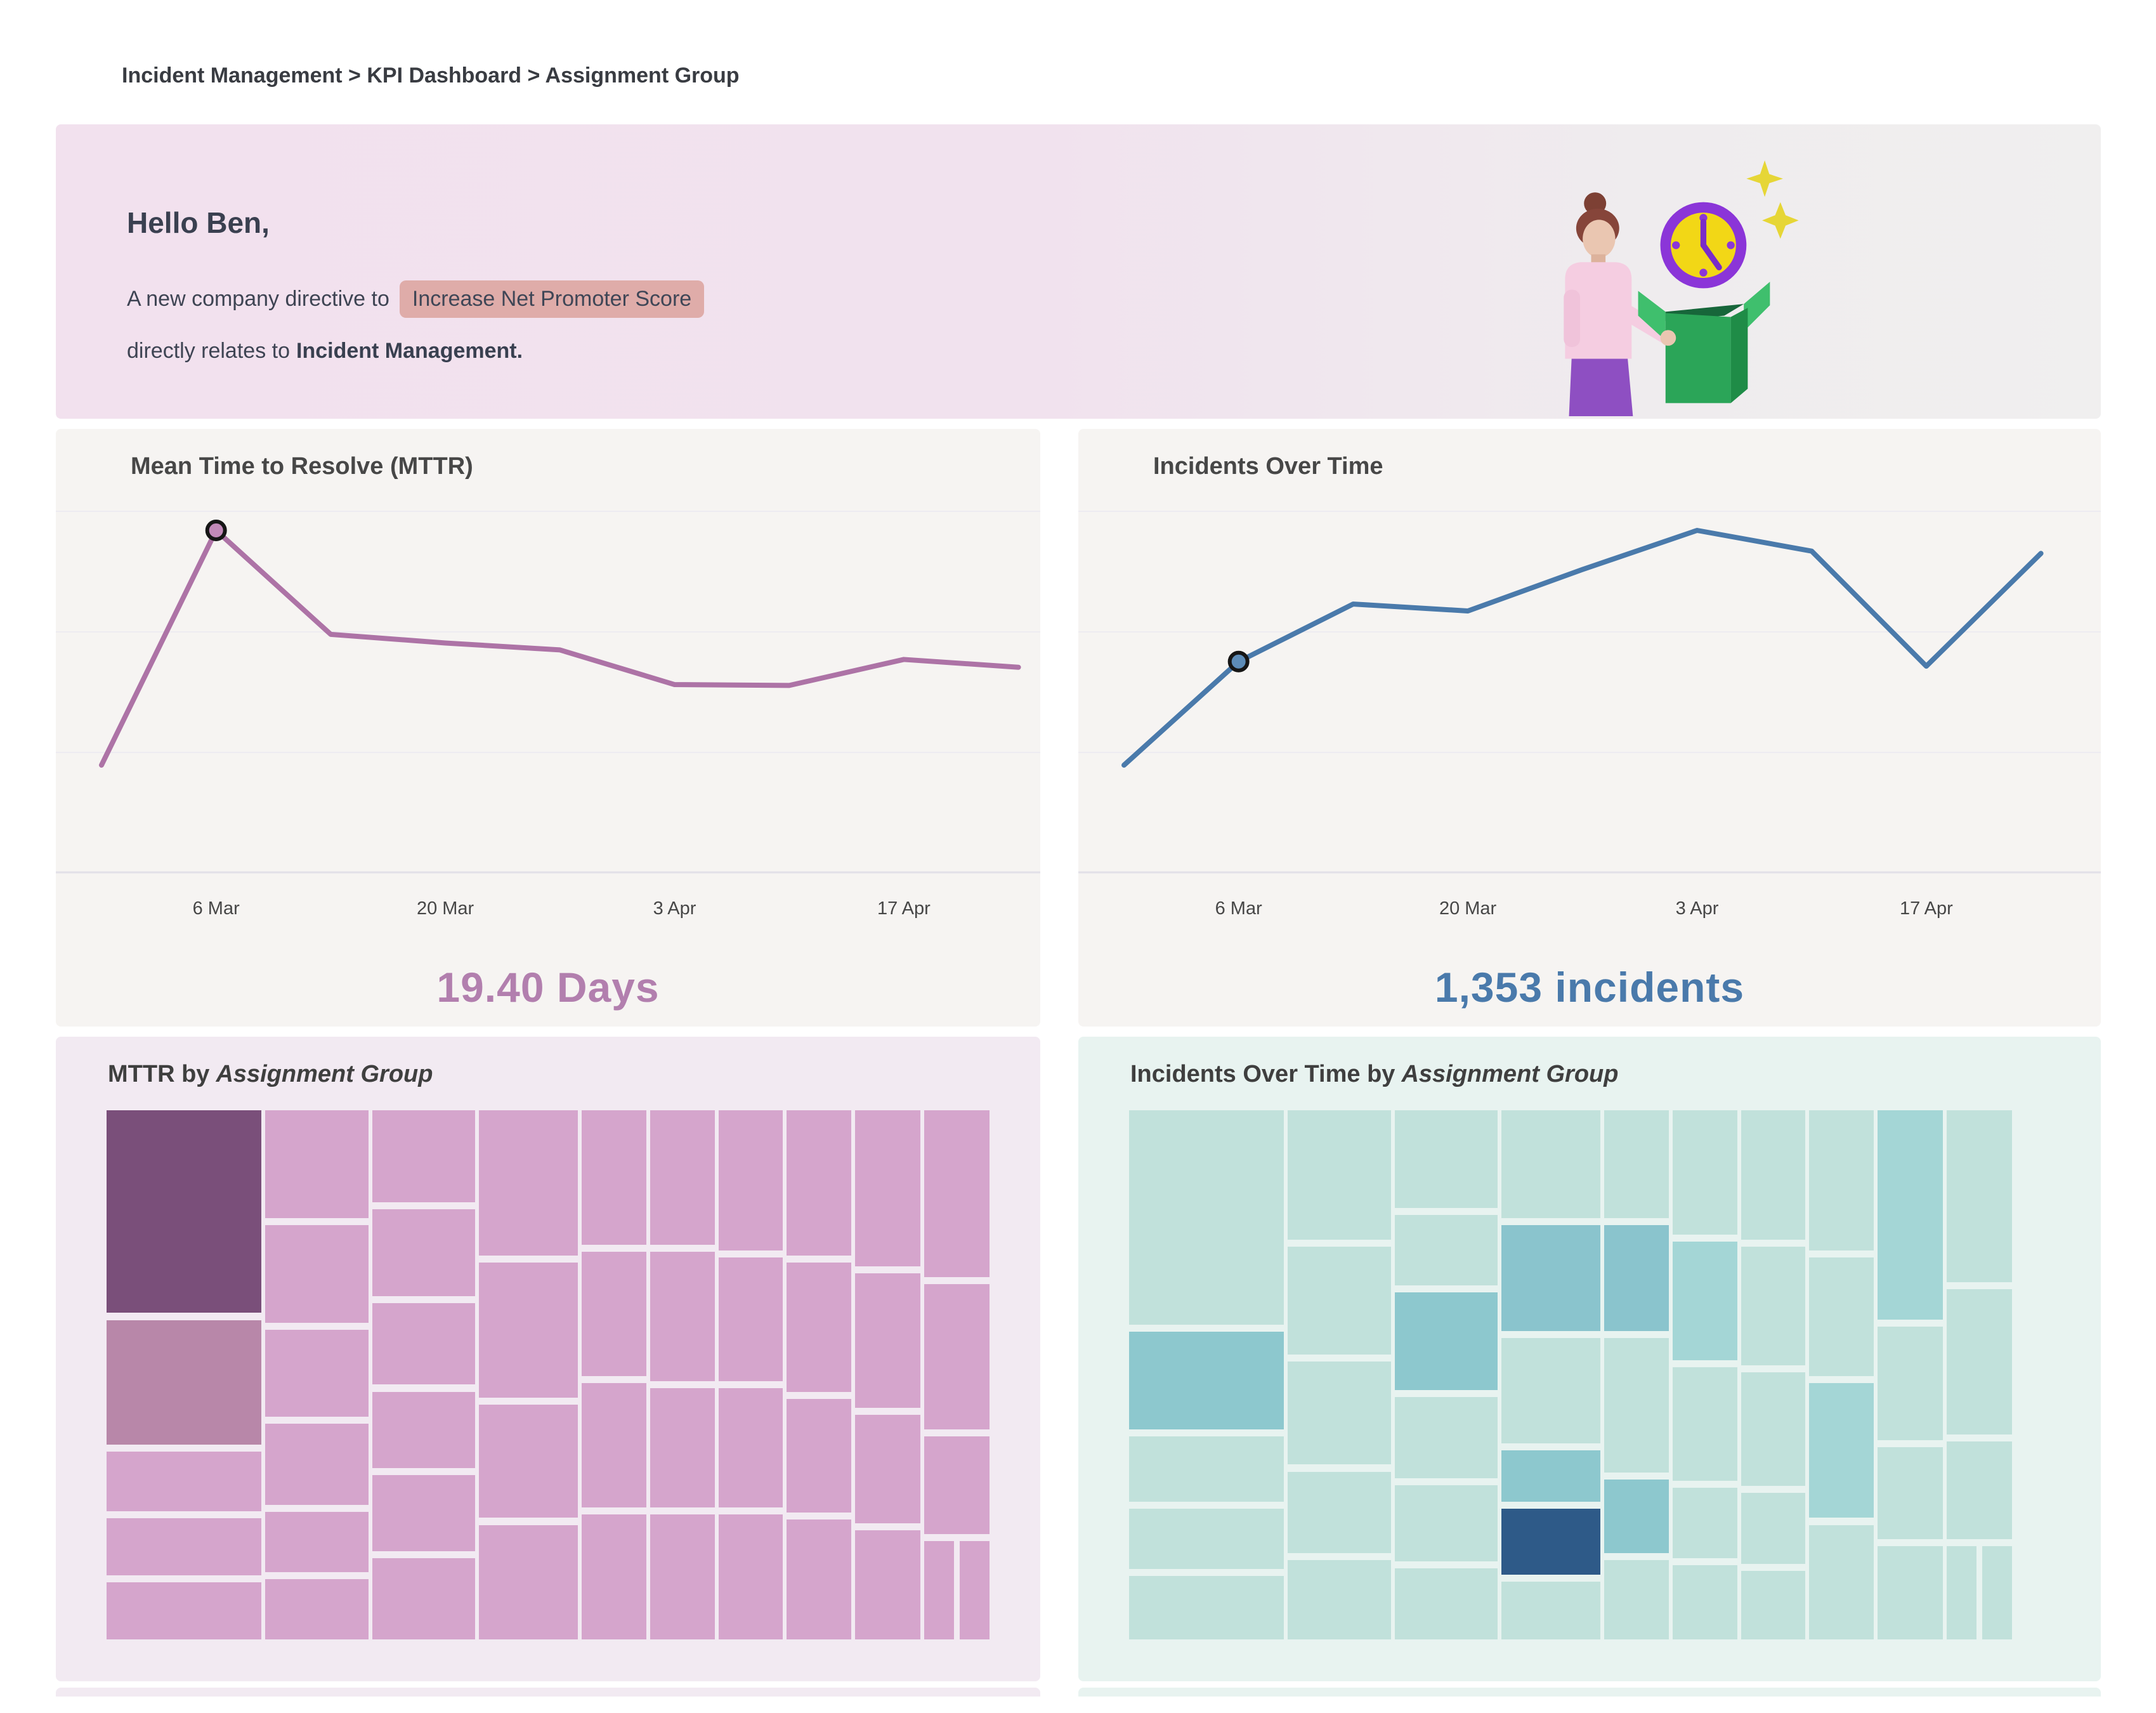  What do you see at coordinates (548, 682) in the screenshot?
I see `mttr-line-chart: 6 Mar 20 Mar 3 Apr 17 Apr` at bounding box center [548, 682].